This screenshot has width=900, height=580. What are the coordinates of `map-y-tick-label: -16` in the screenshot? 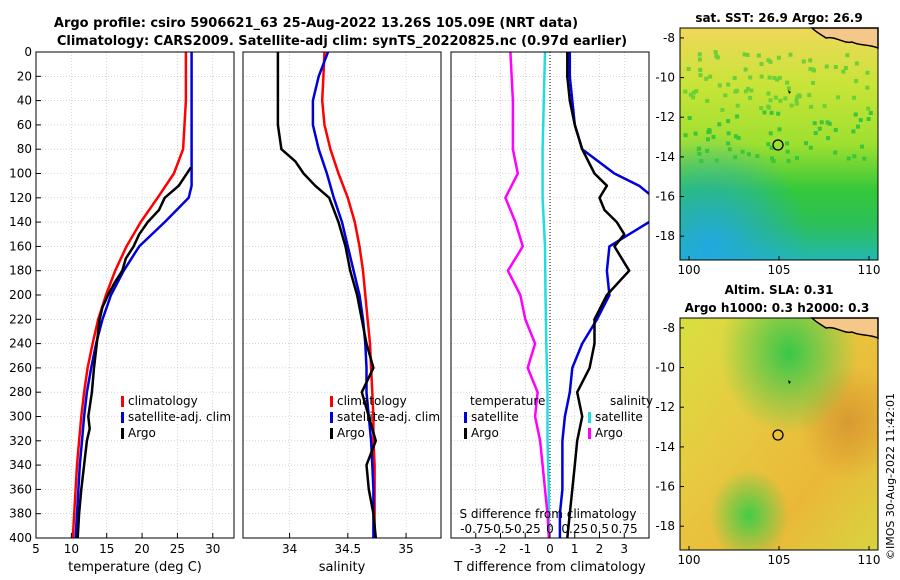 It's located at (665, 197).